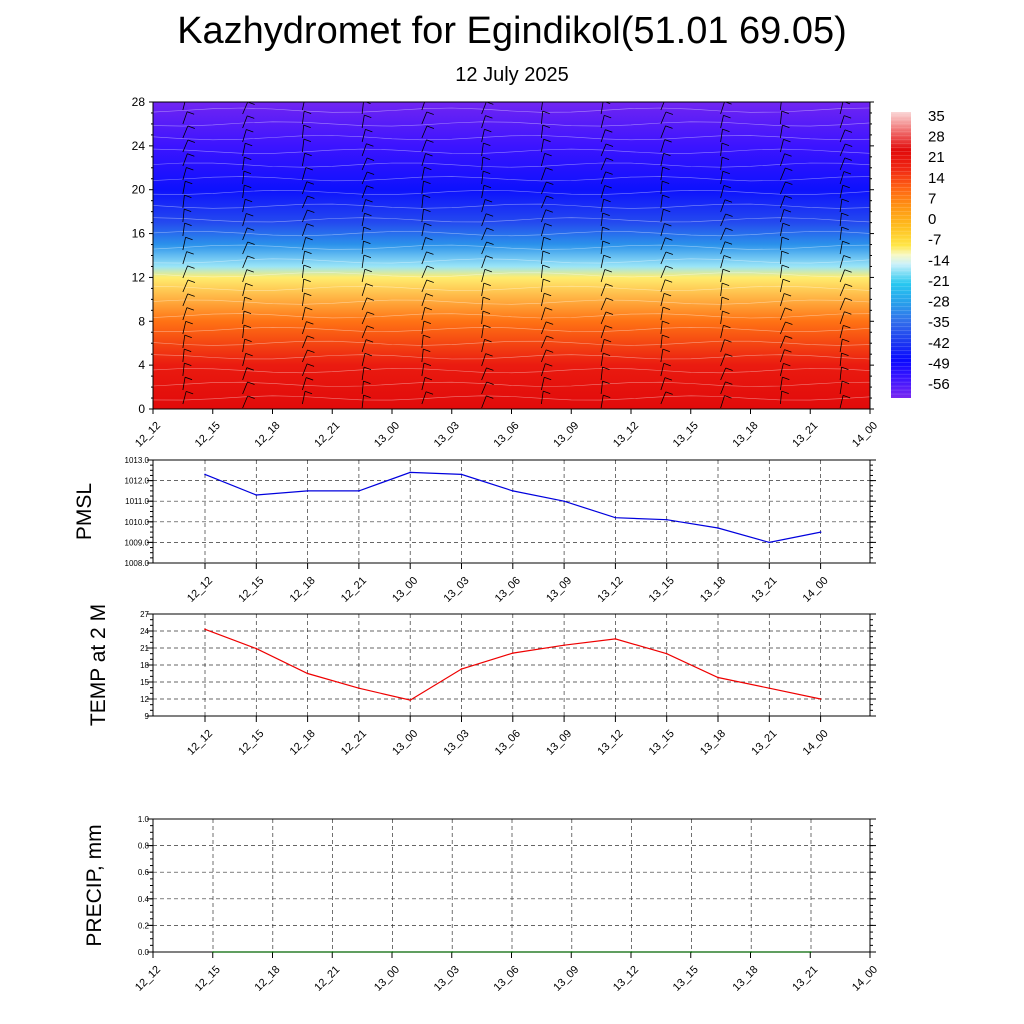  What do you see at coordinates (144, 925) in the screenshot?
I see `y-tick-label: 0.2` at bounding box center [144, 925].